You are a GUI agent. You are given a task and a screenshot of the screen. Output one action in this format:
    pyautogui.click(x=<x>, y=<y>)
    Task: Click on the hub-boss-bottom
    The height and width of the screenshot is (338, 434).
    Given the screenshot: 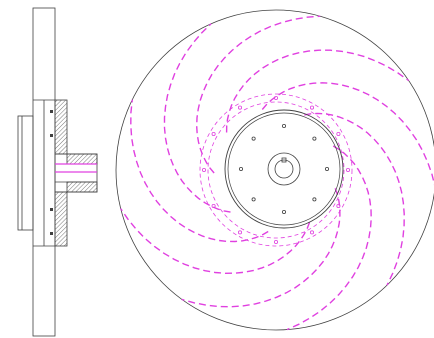 What is the action you would take?
    pyautogui.click(x=82, y=187)
    